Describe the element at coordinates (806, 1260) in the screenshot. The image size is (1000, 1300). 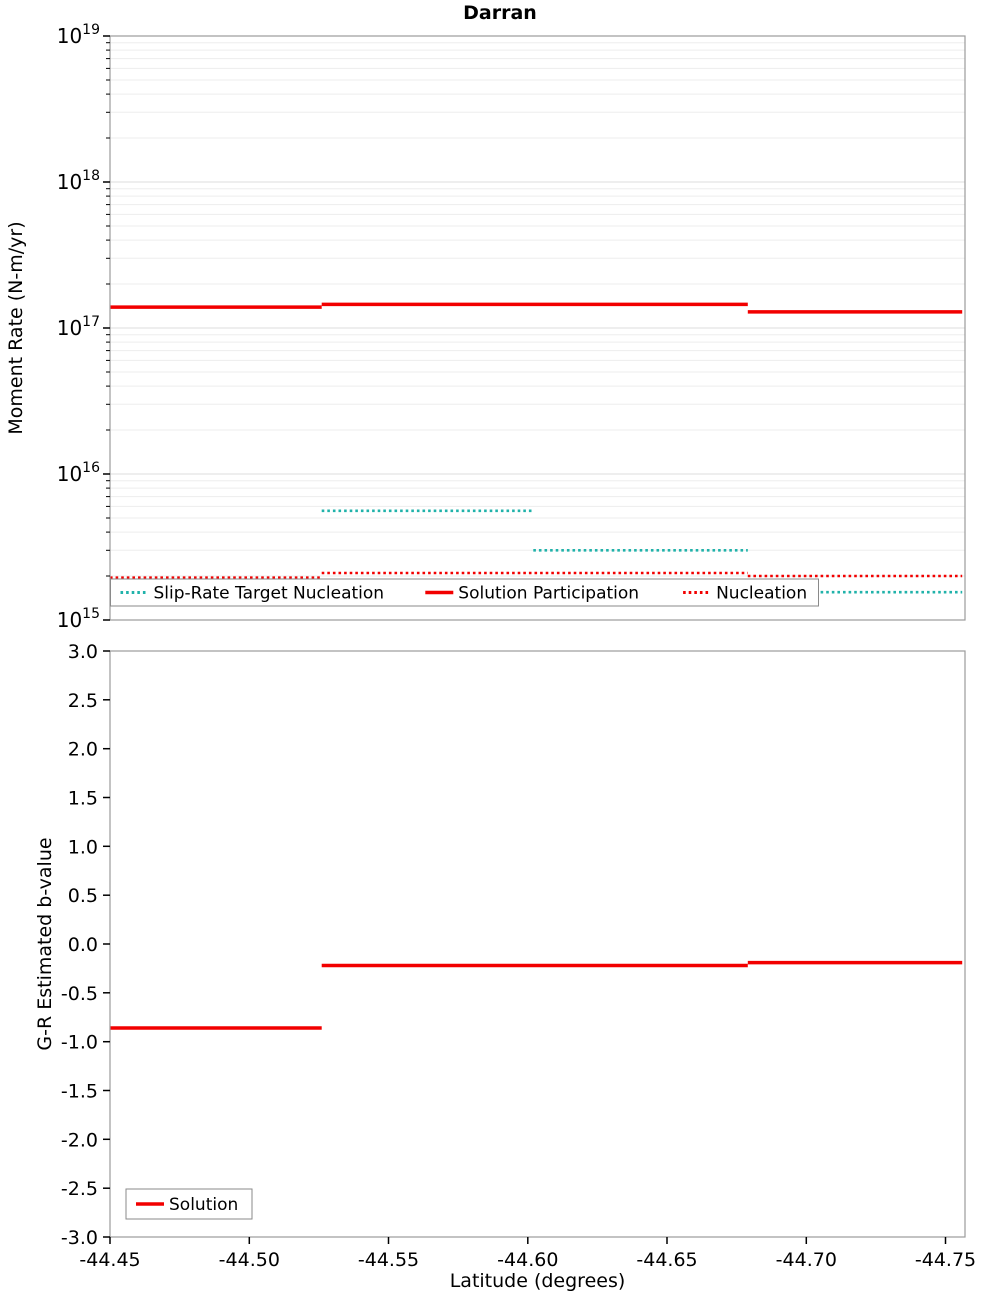
I see `x-tick-label: -44.70` at that location.